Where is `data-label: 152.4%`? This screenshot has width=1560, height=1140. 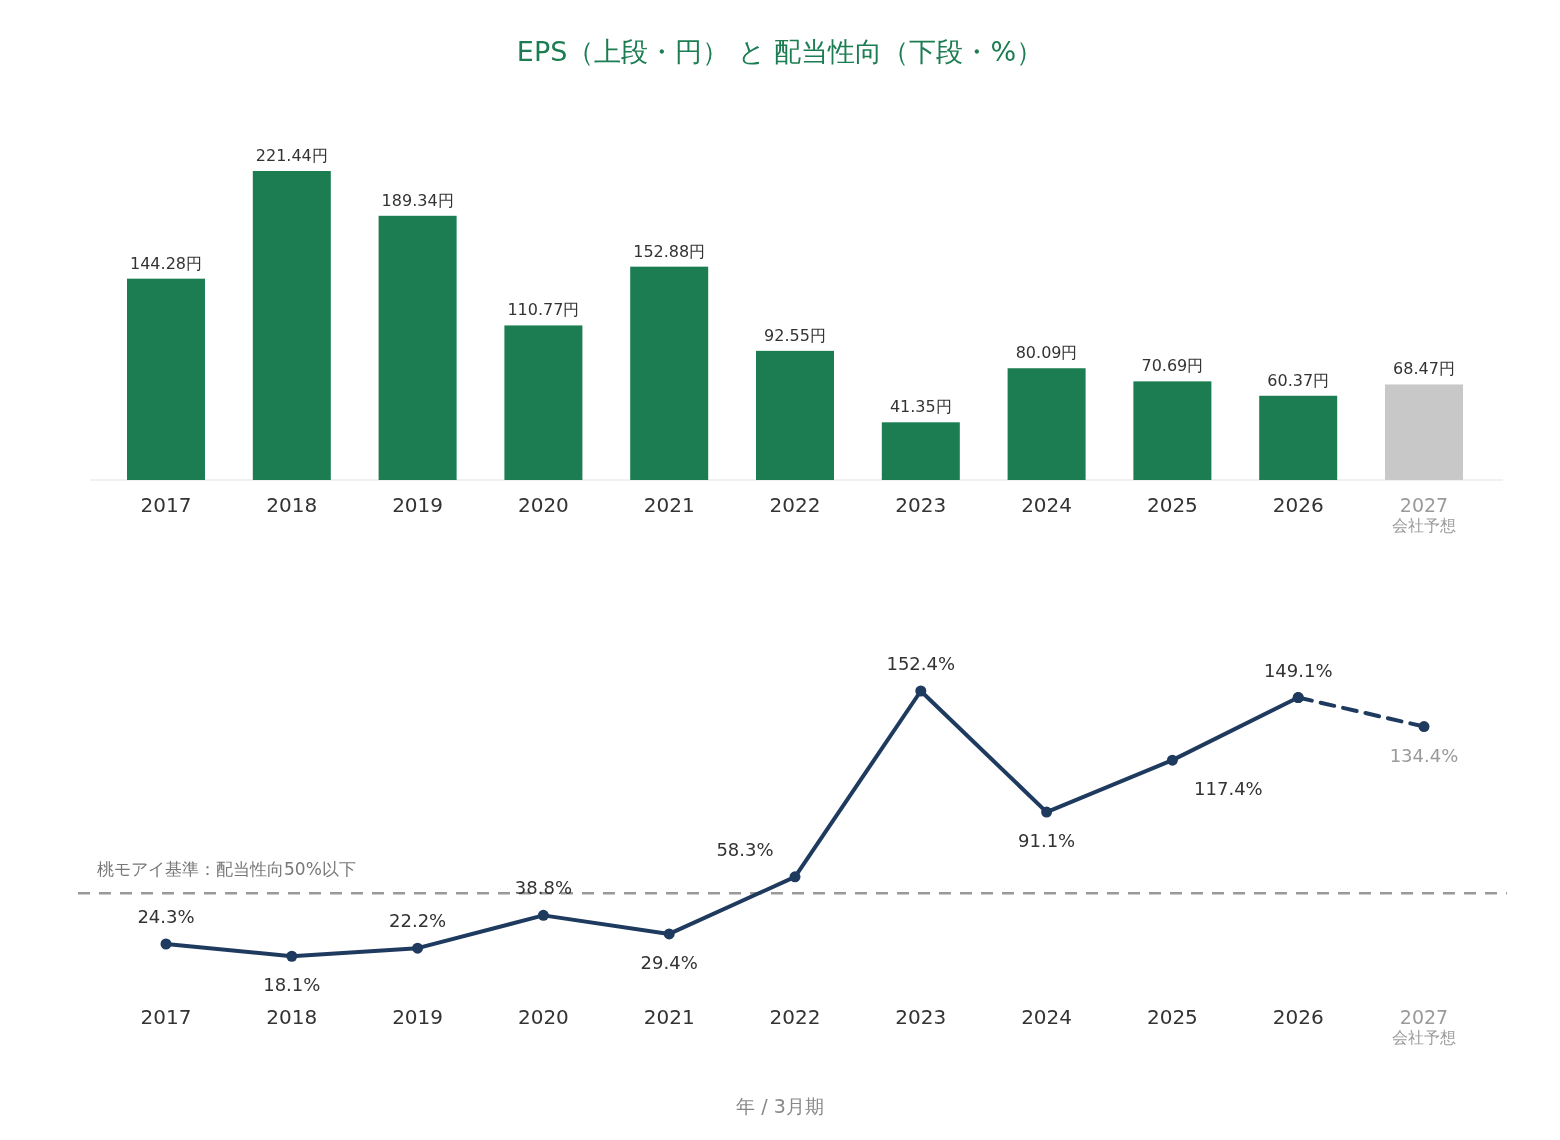 data-label: 152.4% is located at coordinates (921, 663).